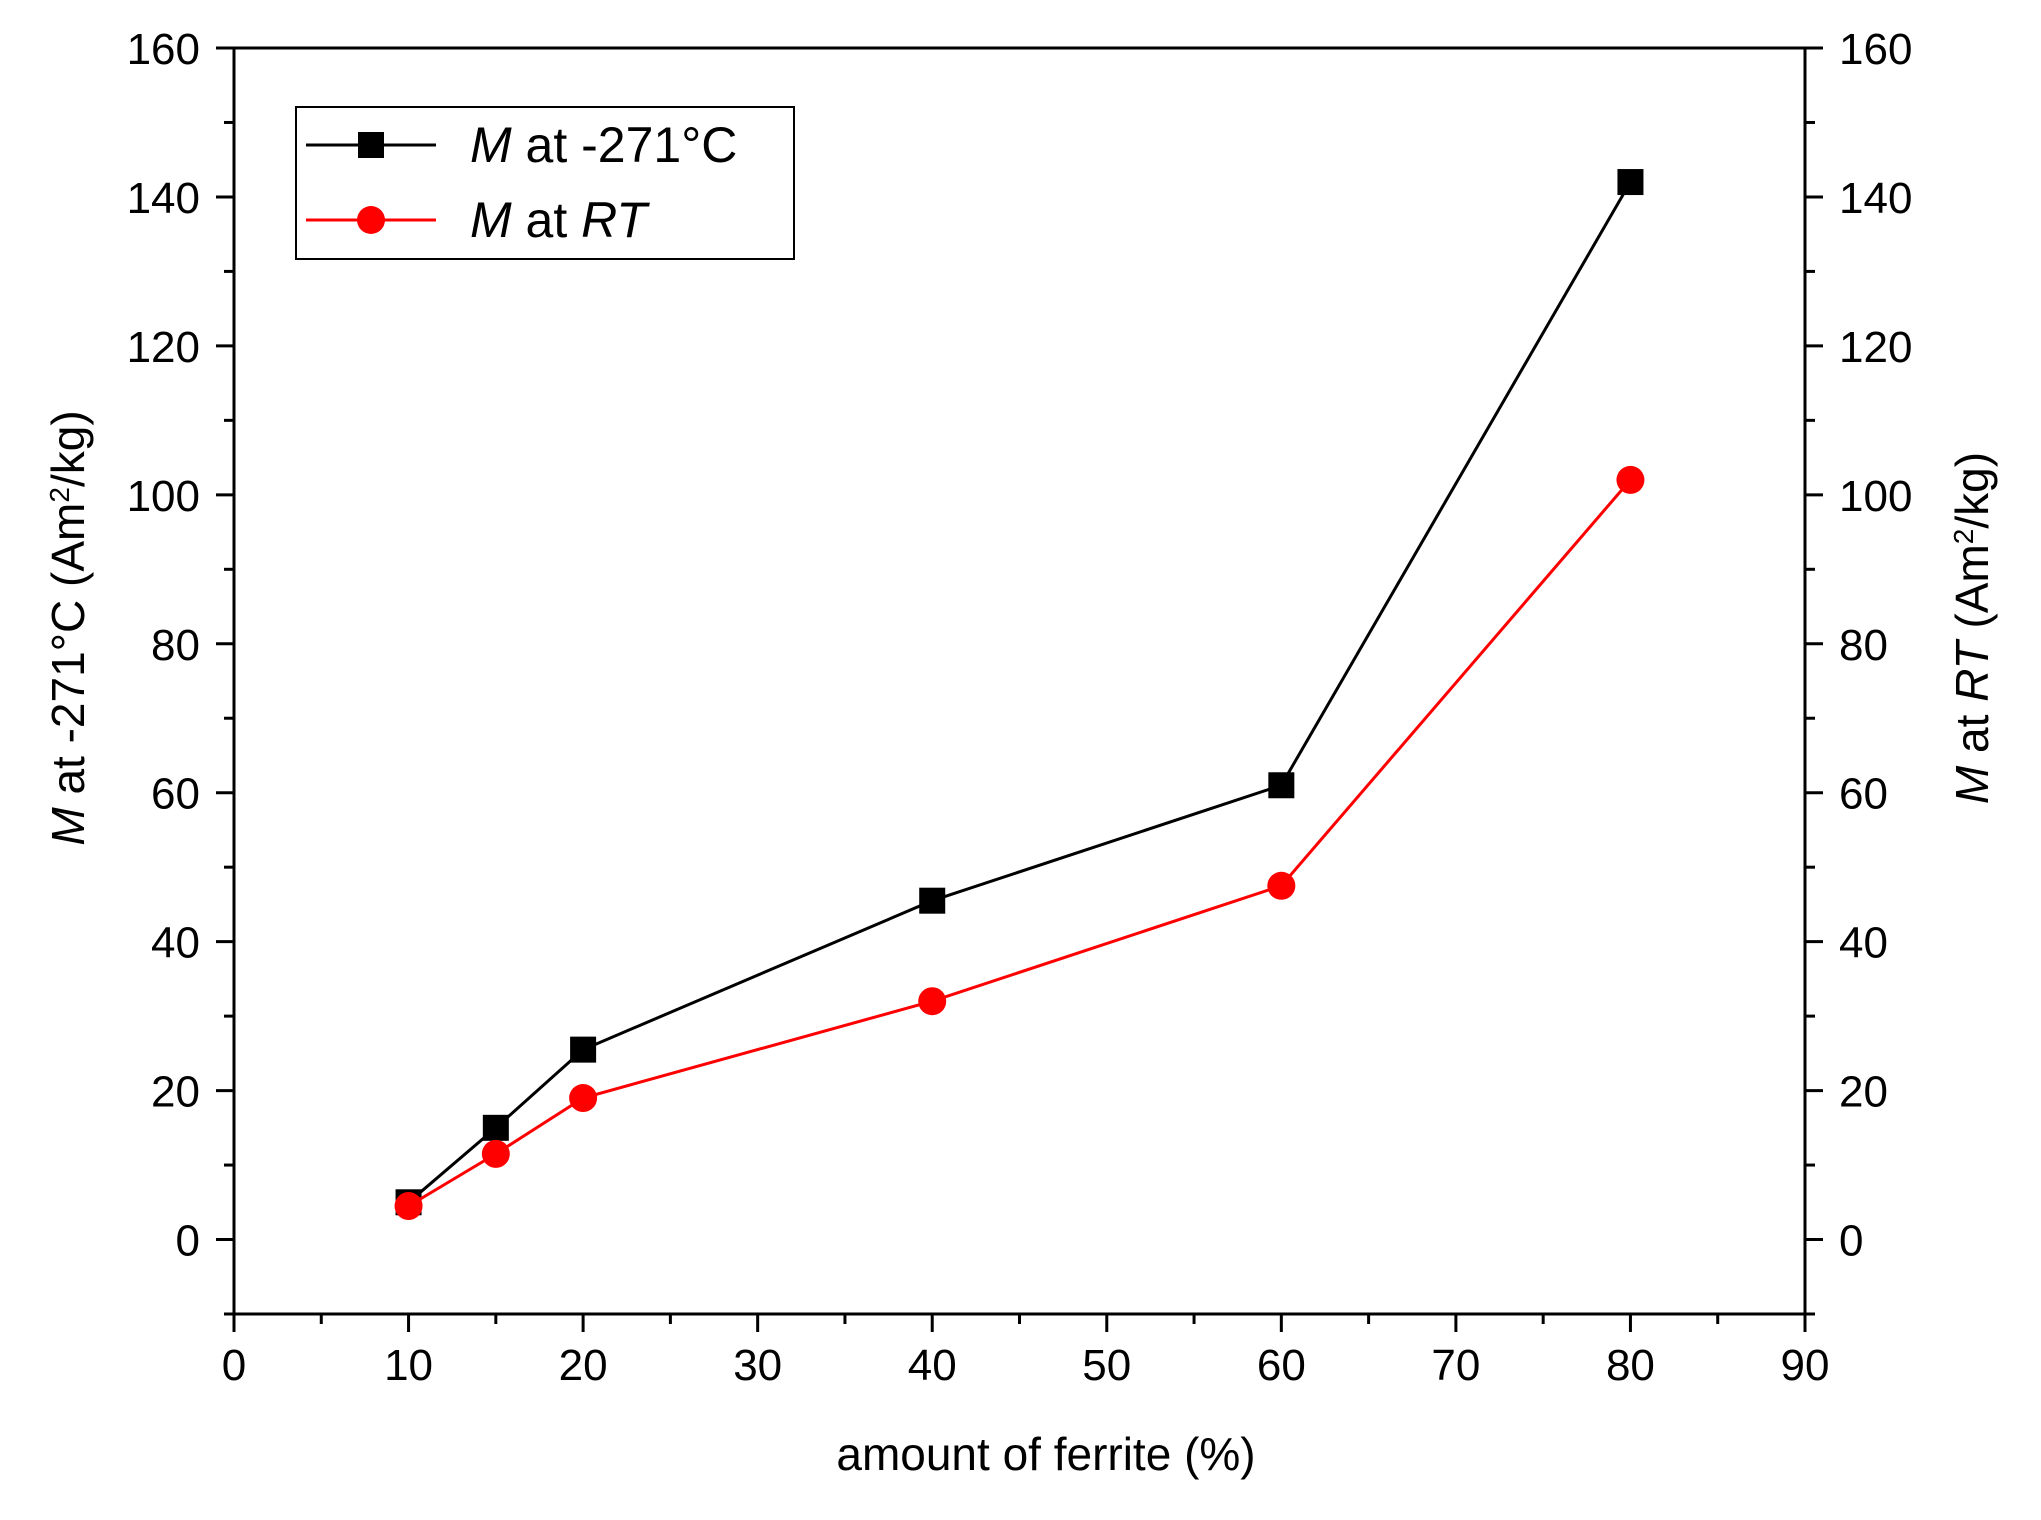 This screenshot has width=2041, height=1520. I want to click on y-right-tick-label: 20, so click(1863, 1092).